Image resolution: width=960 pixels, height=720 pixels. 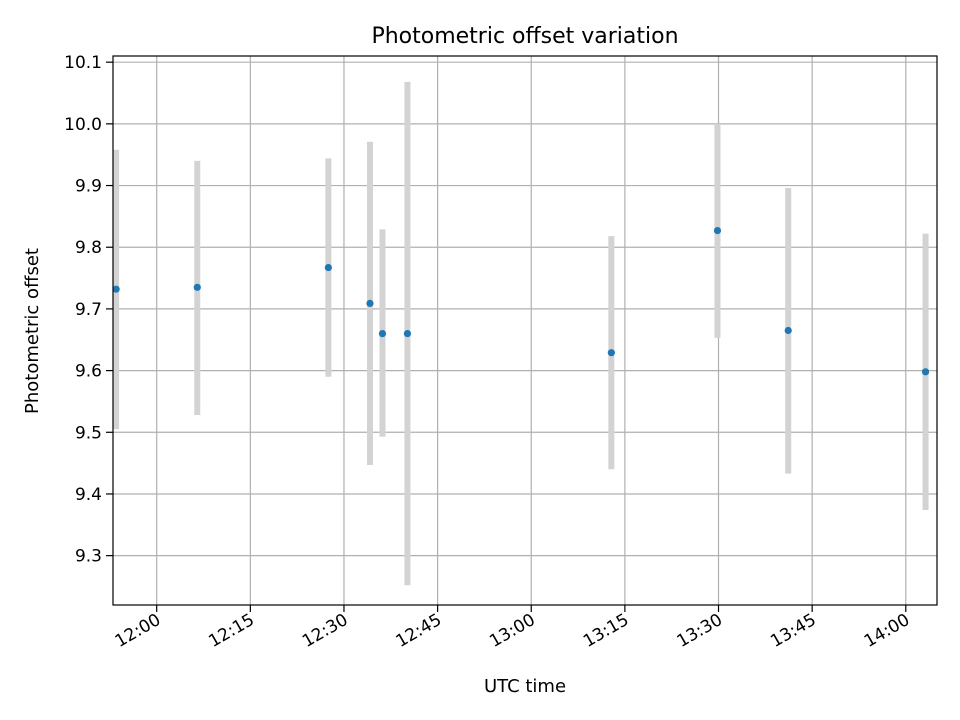 What do you see at coordinates (88, 433) in the screenshot?
I see `y-tick-label: 9.5` at bounding box center [88, 433].